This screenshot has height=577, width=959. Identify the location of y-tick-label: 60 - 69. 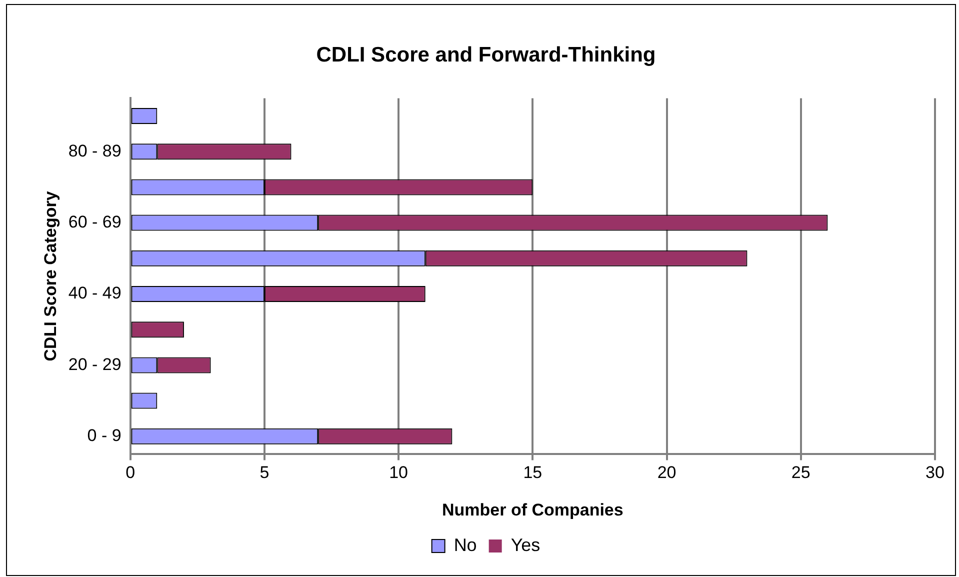
(95, 222).